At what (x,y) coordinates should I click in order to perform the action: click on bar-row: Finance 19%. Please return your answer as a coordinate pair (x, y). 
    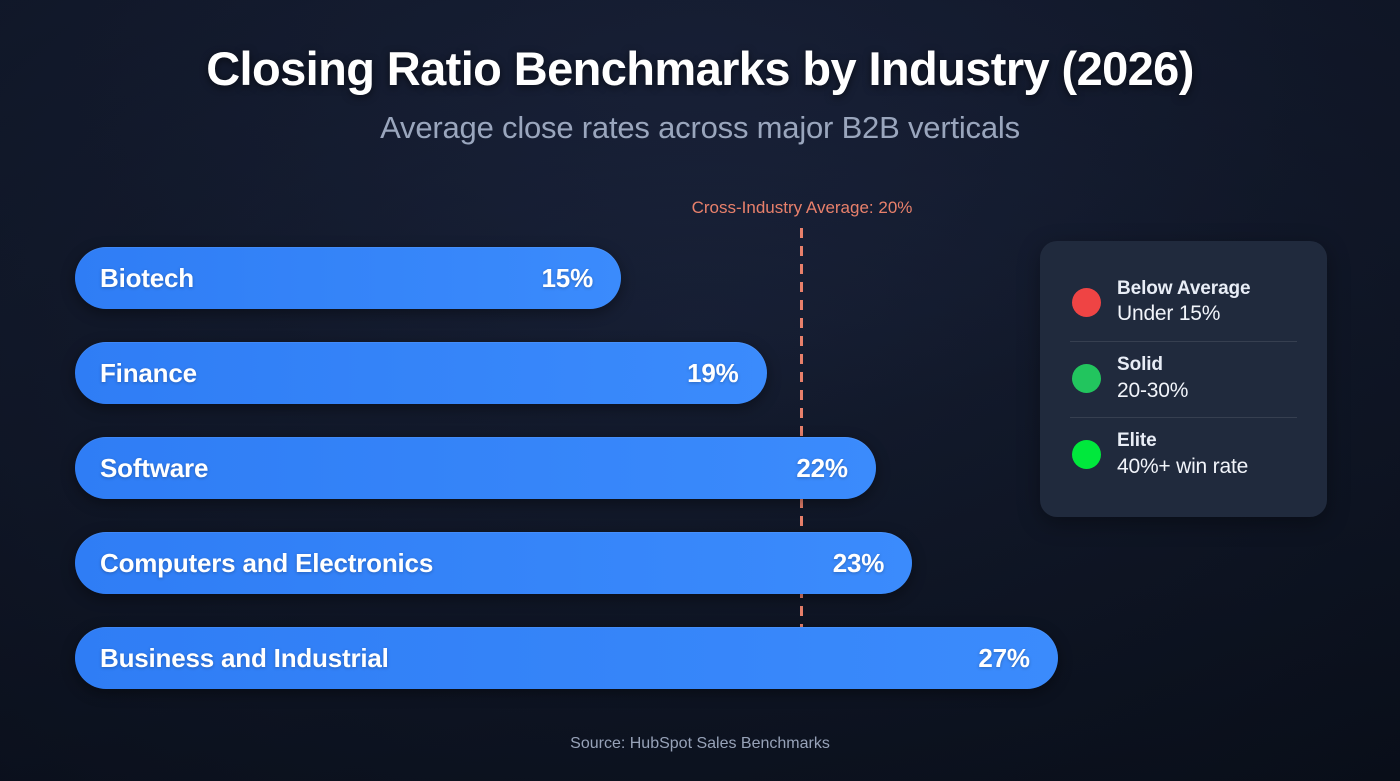
    Looking at the image, I should click on (566, 373).